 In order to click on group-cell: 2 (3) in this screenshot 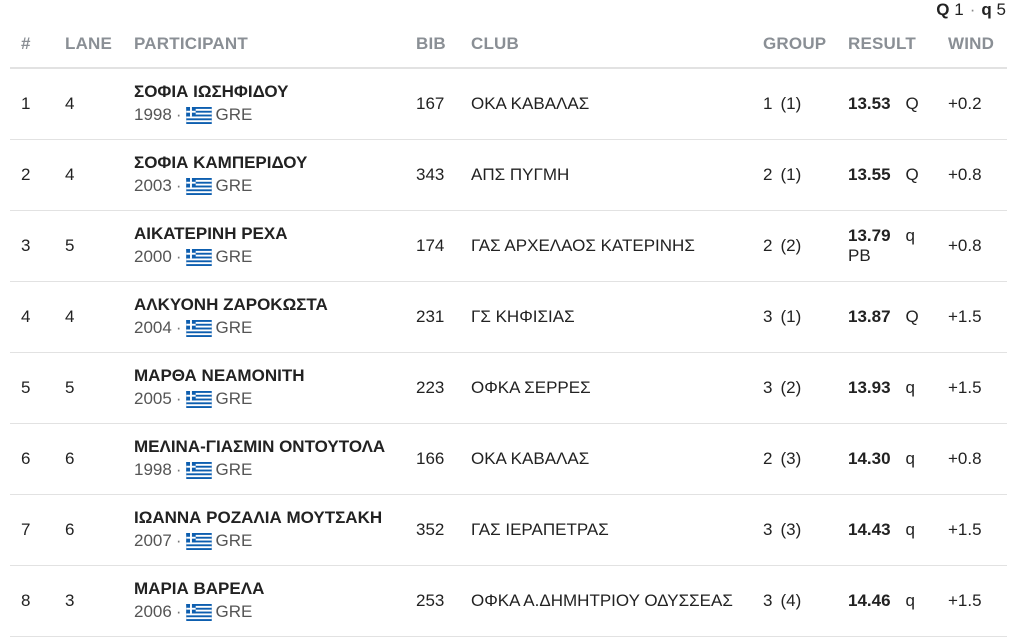, I will do `click(782, 459)`.